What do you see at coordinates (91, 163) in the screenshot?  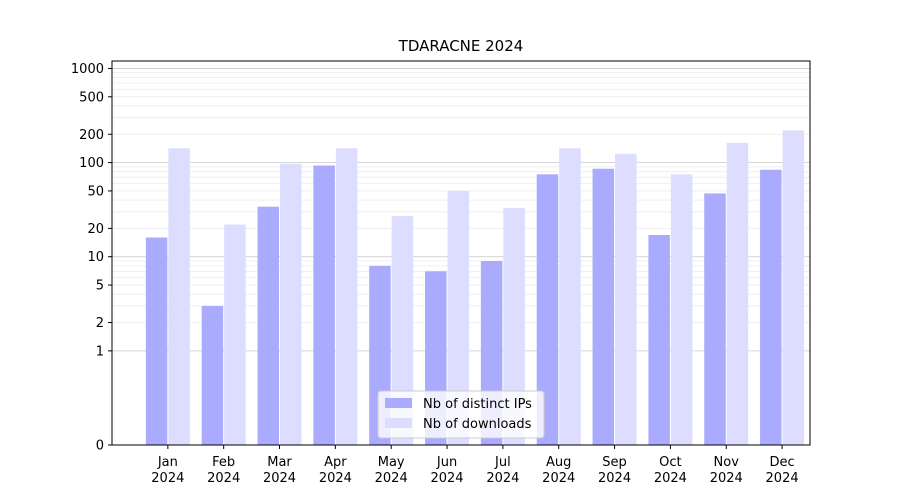 I see `y-tick-label: 100` at bounding box center [91, 163].